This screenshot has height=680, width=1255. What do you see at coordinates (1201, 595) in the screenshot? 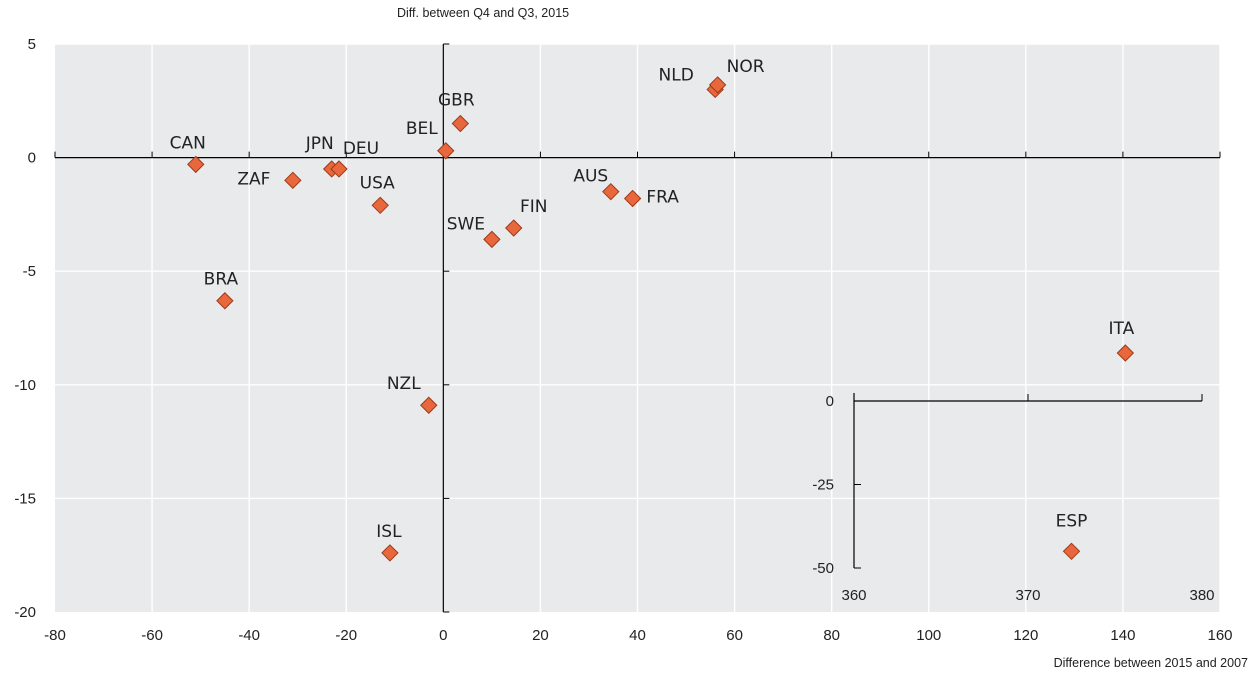
I see `inset-x-tick-label: 380` at bounding box center [1201, 595].